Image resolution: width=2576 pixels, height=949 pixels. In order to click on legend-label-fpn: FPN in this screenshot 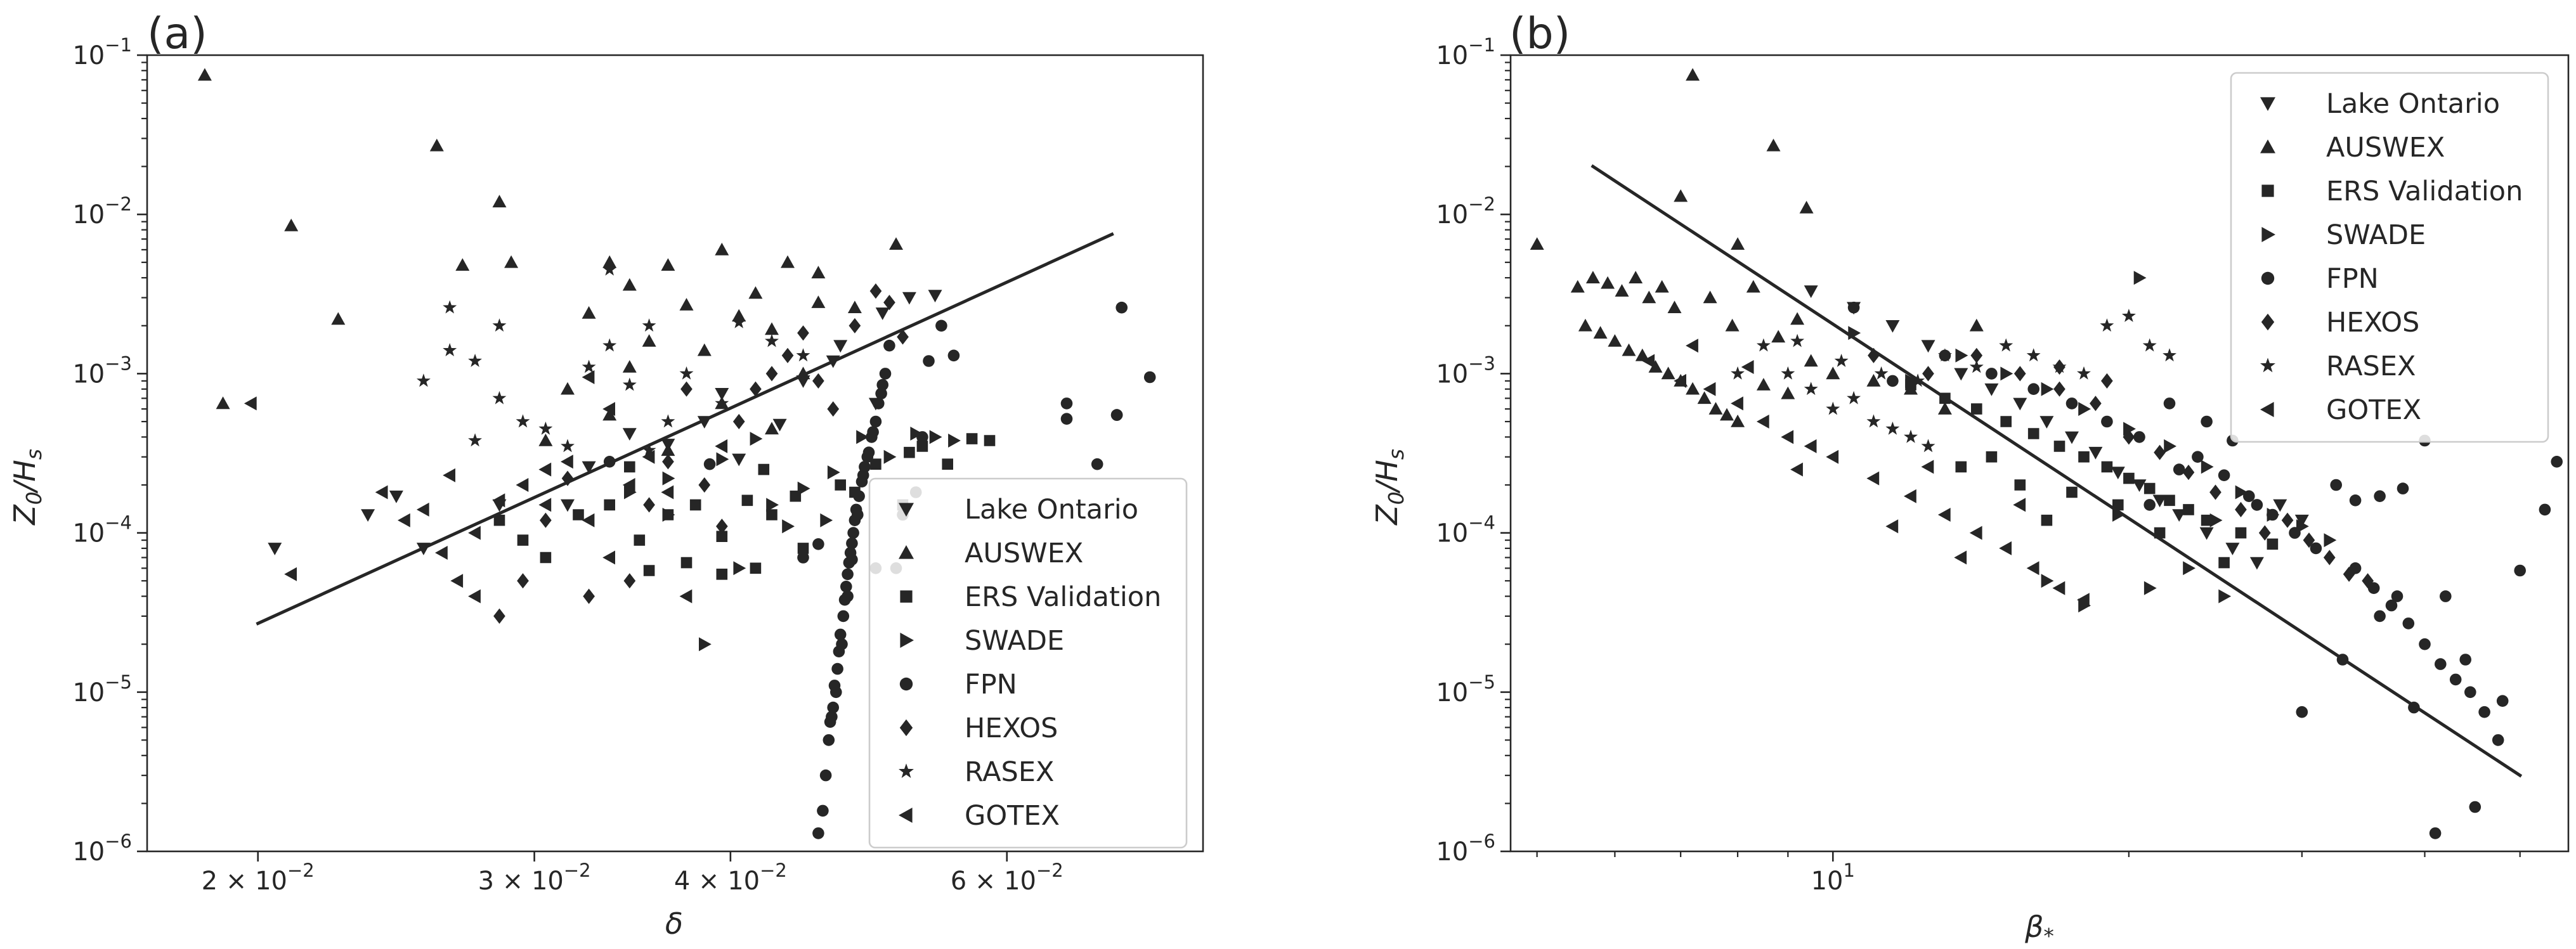, I will do `click(2353, 279)`.